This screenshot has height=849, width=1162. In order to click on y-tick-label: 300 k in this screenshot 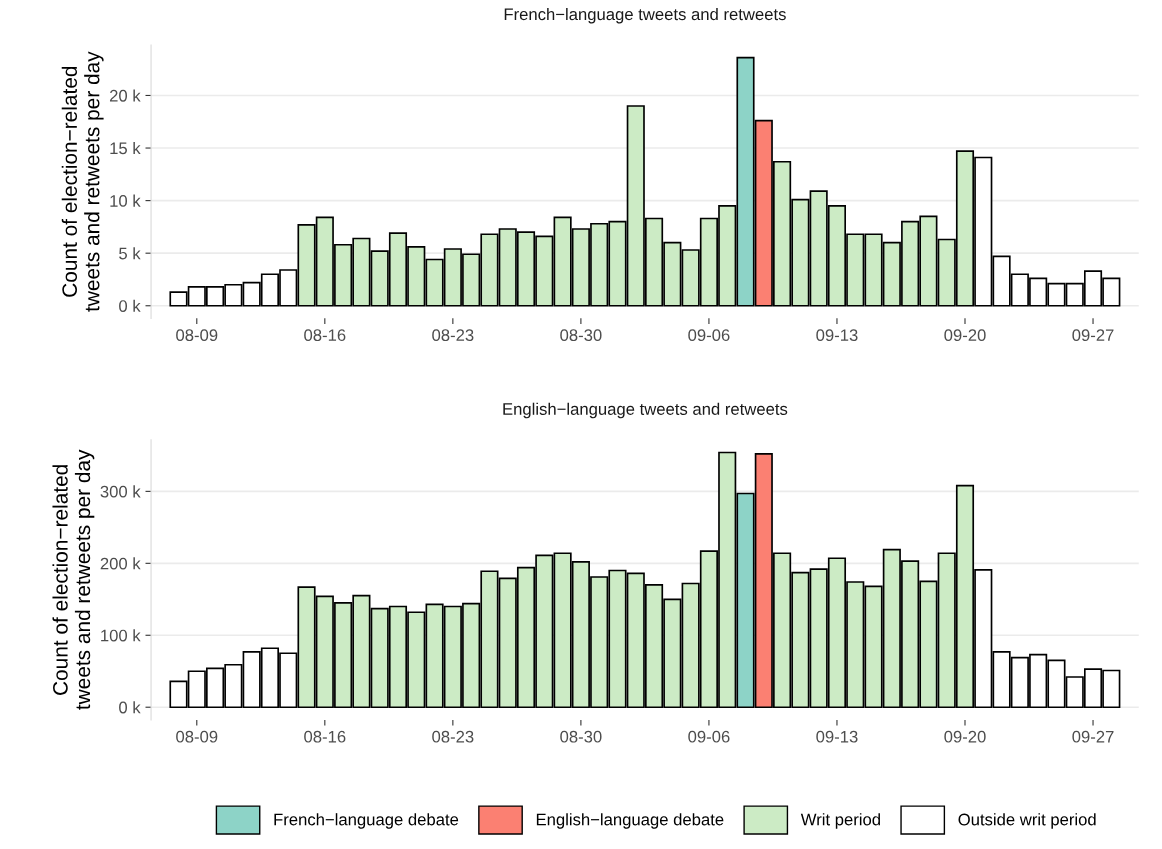, I will do `click(120, 491)`.